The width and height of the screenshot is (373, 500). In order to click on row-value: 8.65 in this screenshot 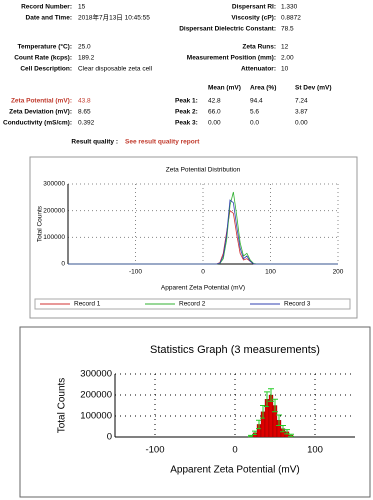, I will do `click(84, 112)`.